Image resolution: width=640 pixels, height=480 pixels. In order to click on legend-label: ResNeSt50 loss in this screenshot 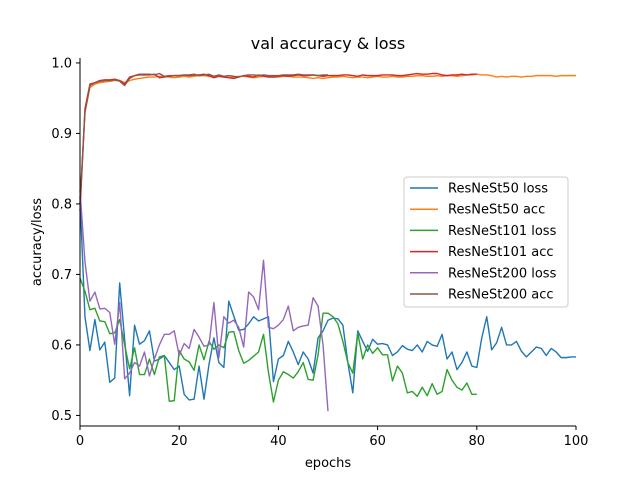, I will do `click(498, 189)`.